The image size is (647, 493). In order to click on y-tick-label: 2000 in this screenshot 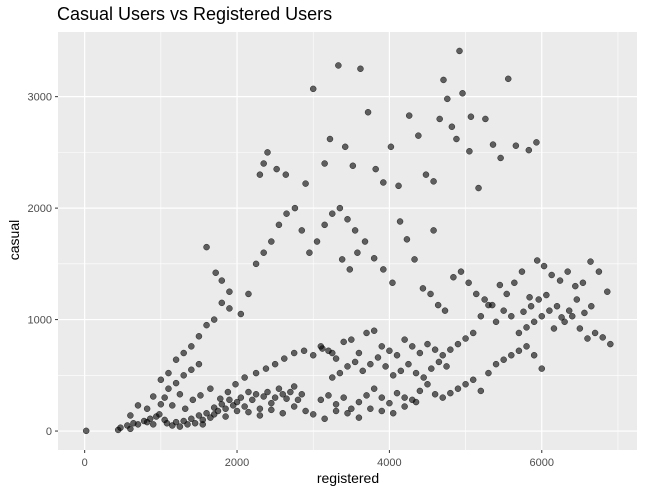, I will do `click(40, 209)`.